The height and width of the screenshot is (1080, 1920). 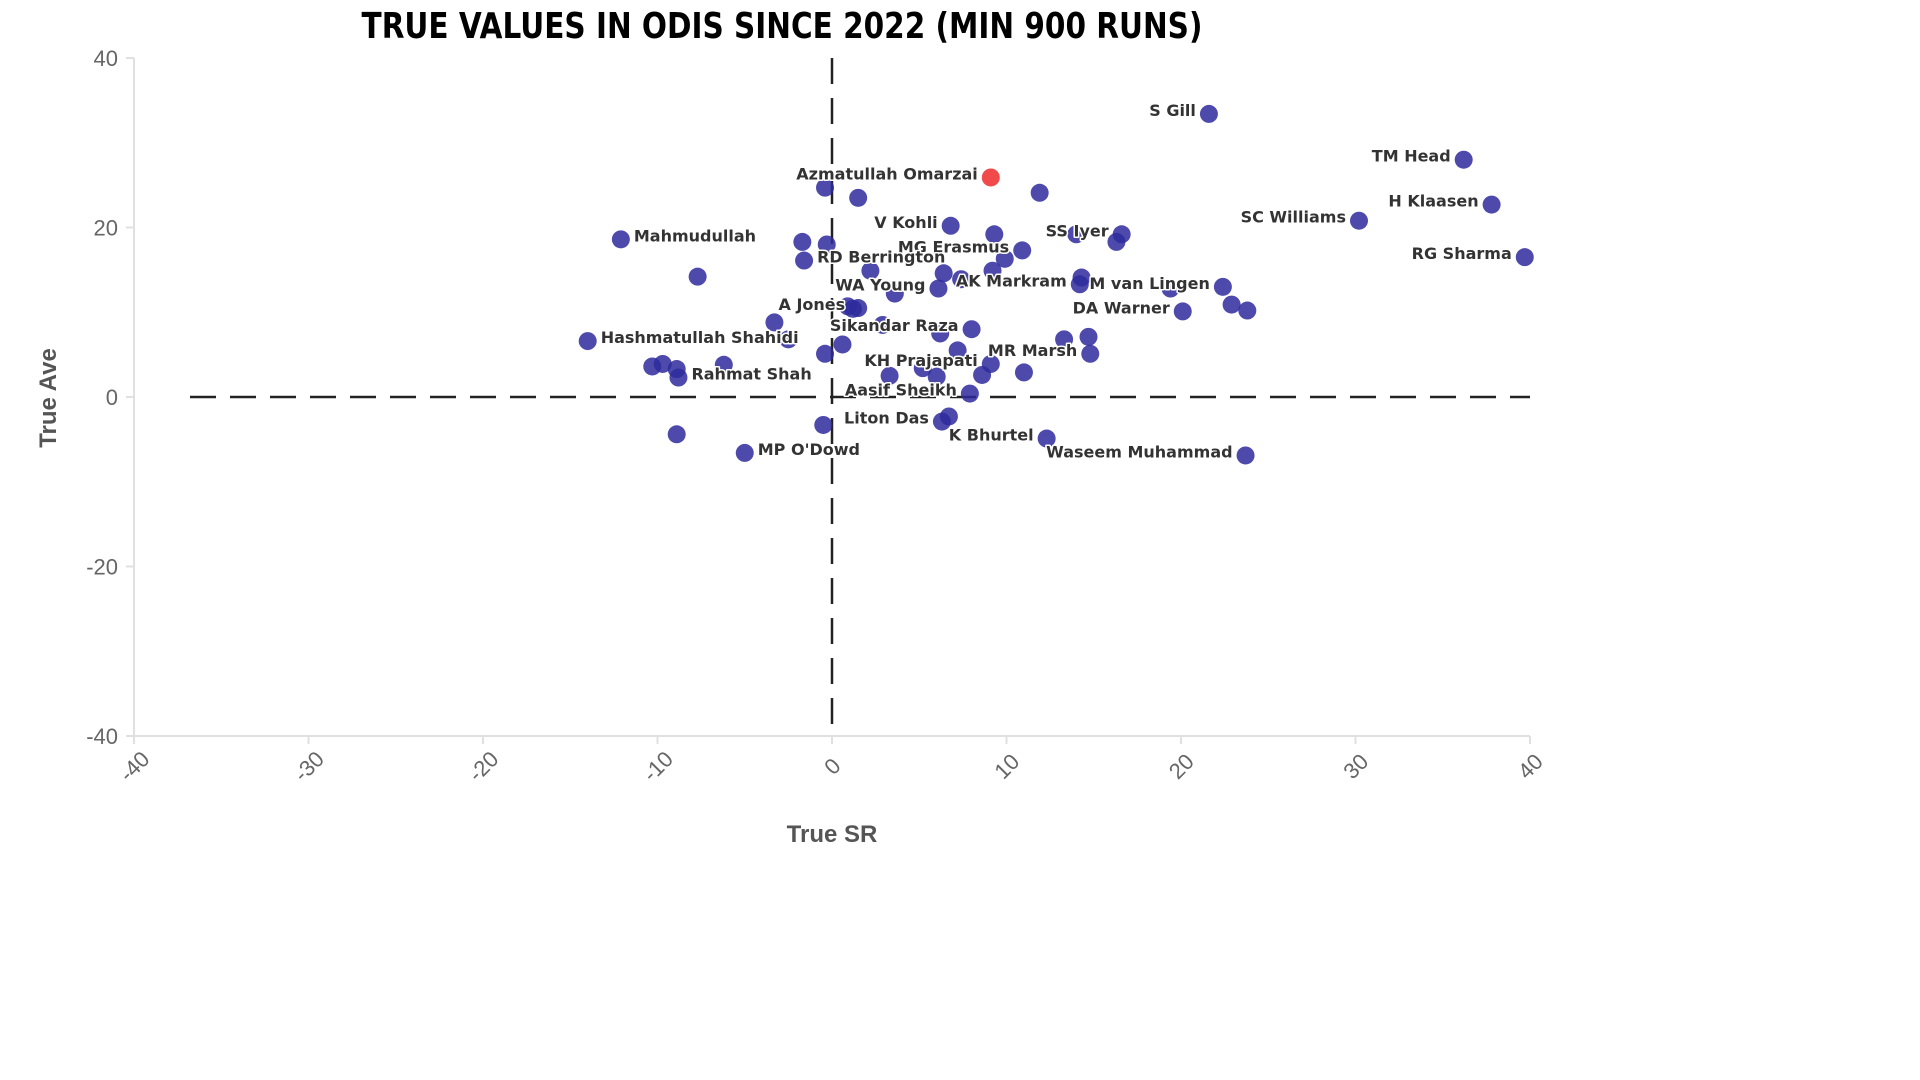 What do you see at coordinates (1139, 451) in the screenshot?
I see `point-label: Waseem Muhammad` at bounding box center [1139, 451].